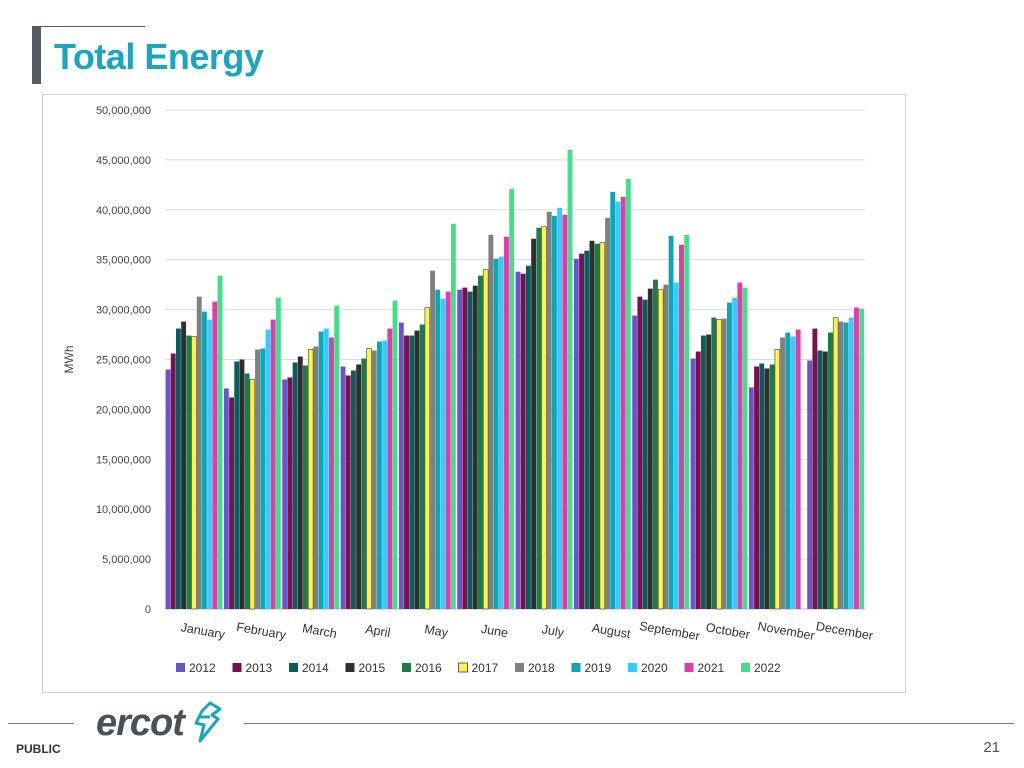  What do you see at coordinates (126, 560) in the screenshot?
I see `y-tick-label: 5,000,000` at bounding box center [126, 560].